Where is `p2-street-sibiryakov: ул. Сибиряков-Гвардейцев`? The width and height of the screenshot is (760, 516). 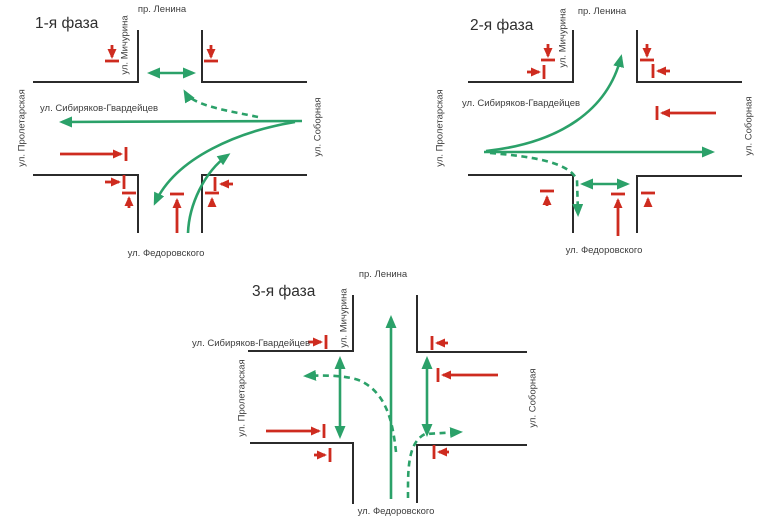
p2-street-sibiryakov: ул. Сибиряков-Гвардейцев is located at coordinates (521, 103).